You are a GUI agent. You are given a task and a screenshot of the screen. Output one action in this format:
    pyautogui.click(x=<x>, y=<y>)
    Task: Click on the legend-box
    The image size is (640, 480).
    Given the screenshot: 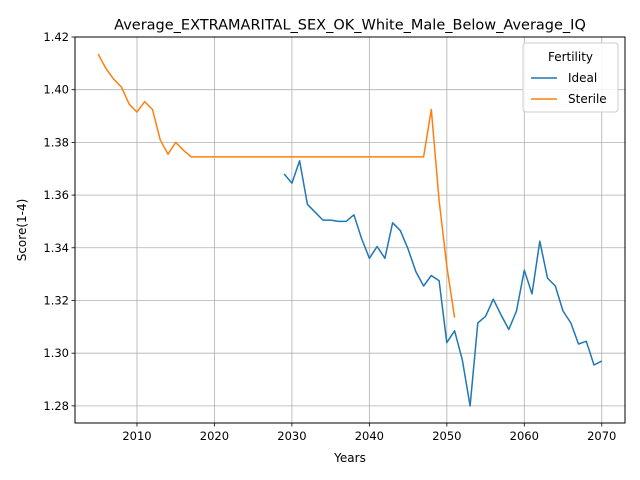 What is the action you would take?
    pyautogui.click(x=570, y=77)
    